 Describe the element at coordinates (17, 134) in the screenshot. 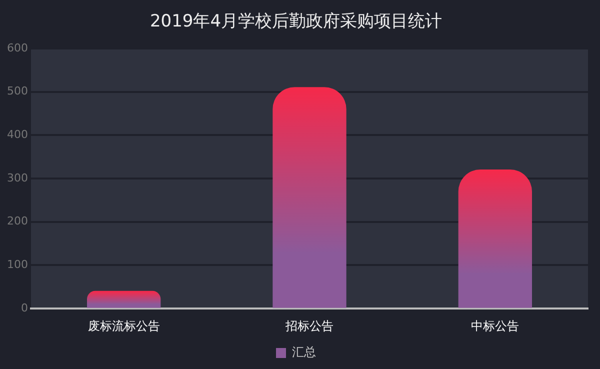

I see `y-tick-label: 400` at that location.